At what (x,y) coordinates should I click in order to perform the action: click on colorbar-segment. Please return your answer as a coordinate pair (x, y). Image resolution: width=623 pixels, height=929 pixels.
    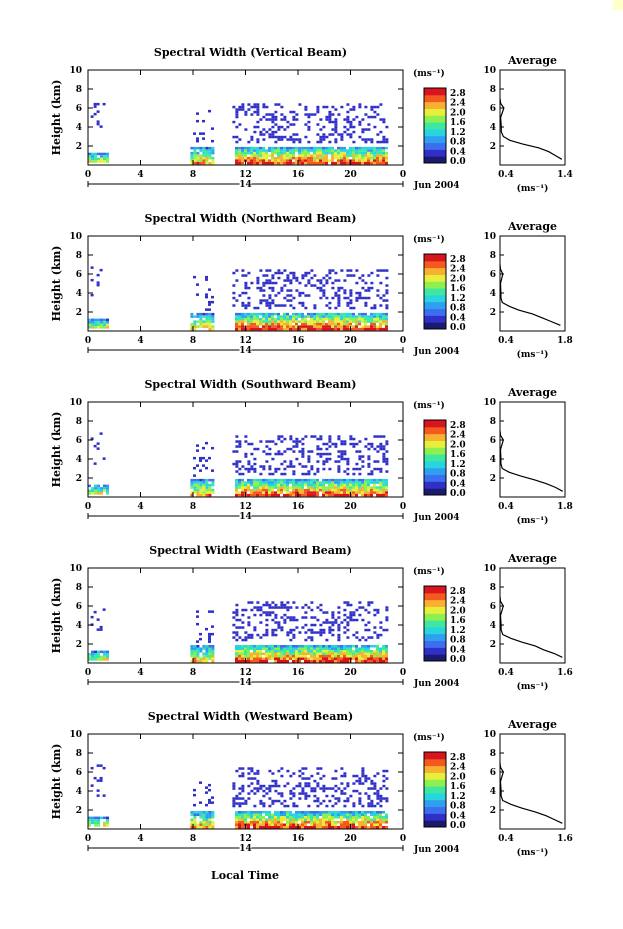
    Looking at the image, I should click on (435, 264).